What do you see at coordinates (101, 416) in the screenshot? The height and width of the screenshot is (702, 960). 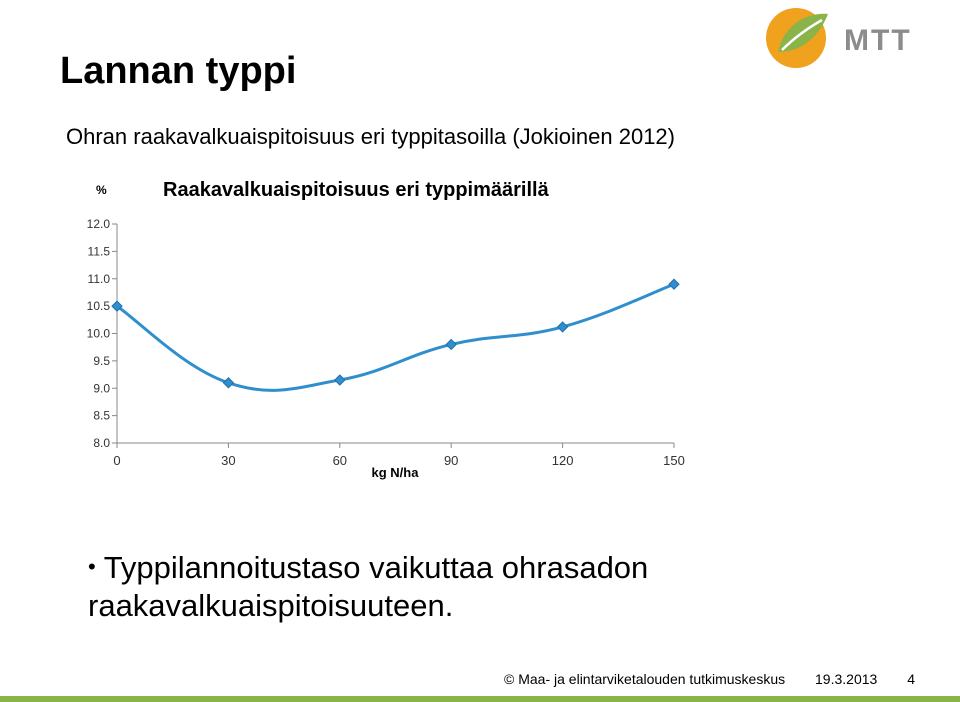 I see `y-tick-label: 8.5` at bounding box center [101, 416].